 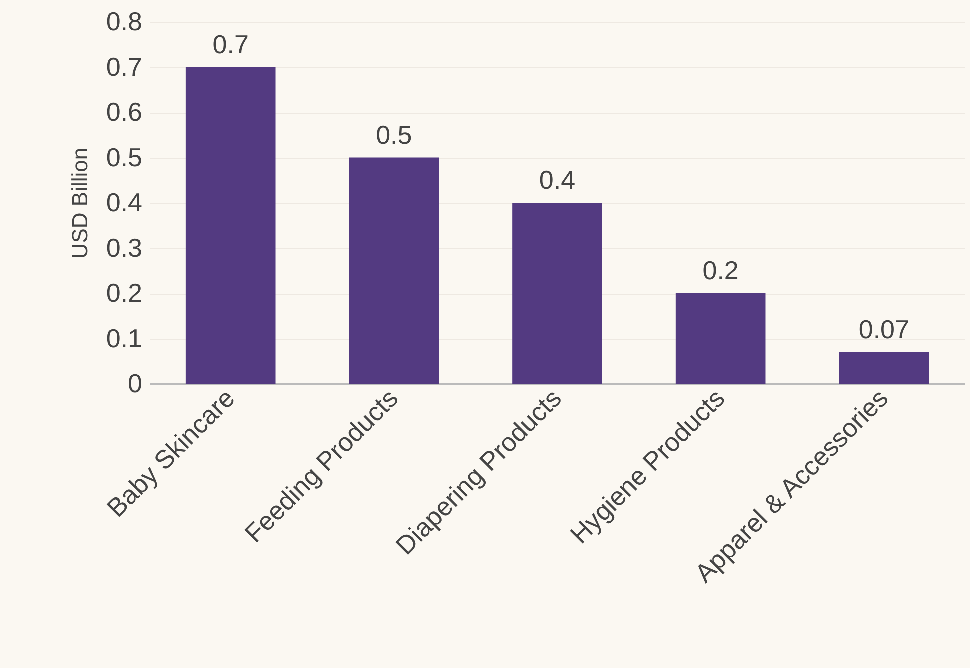 What do you see at coordinates (124, 67) in the screenshot?
I see `y-tick-label: 0.7` at bounding box center [124, 67].